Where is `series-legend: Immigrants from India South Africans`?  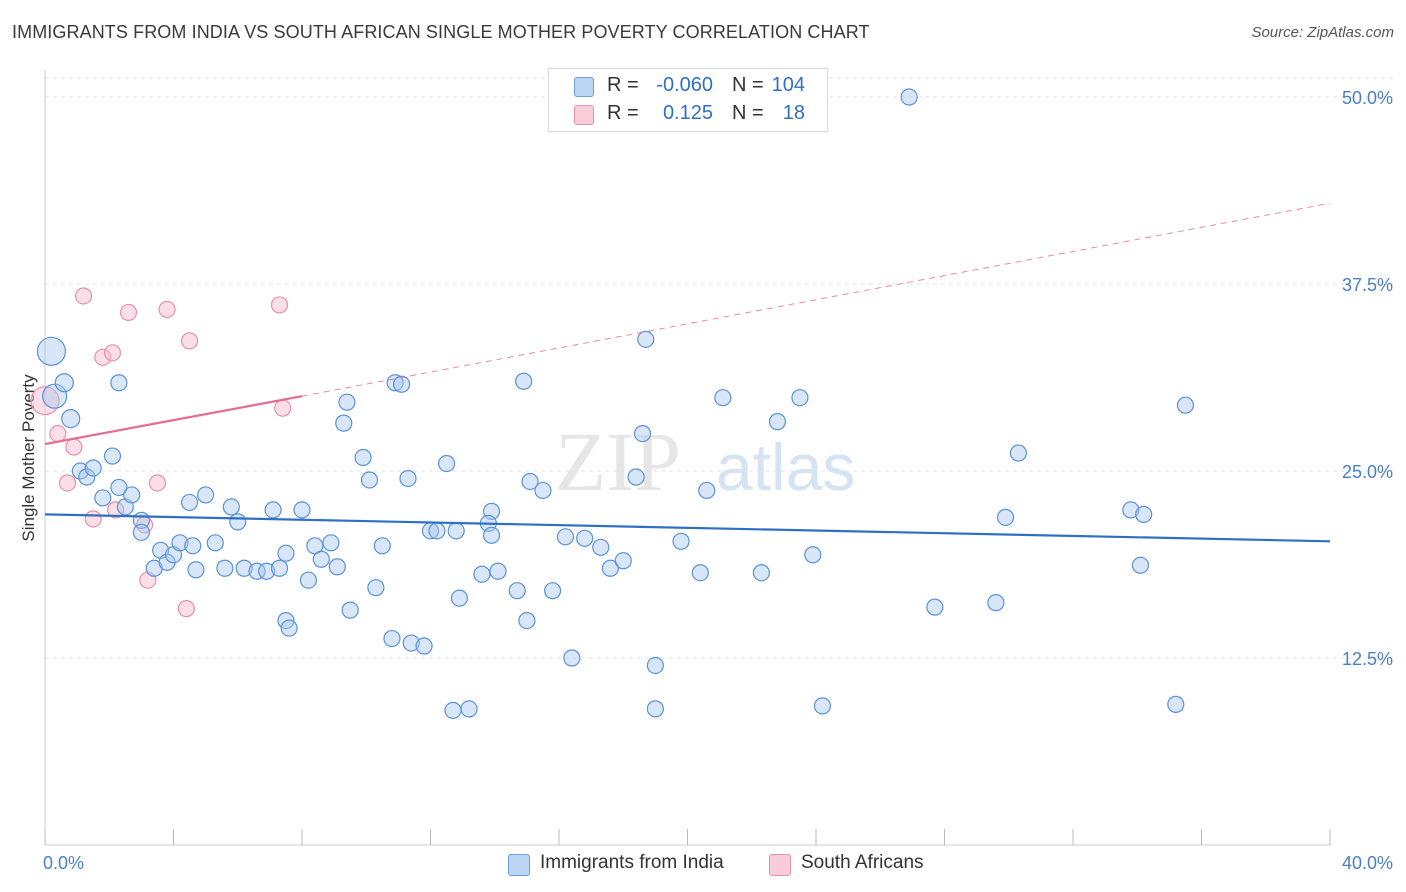
series-legend: Immigrants from India South Africans is located at coordinates (703, 865).